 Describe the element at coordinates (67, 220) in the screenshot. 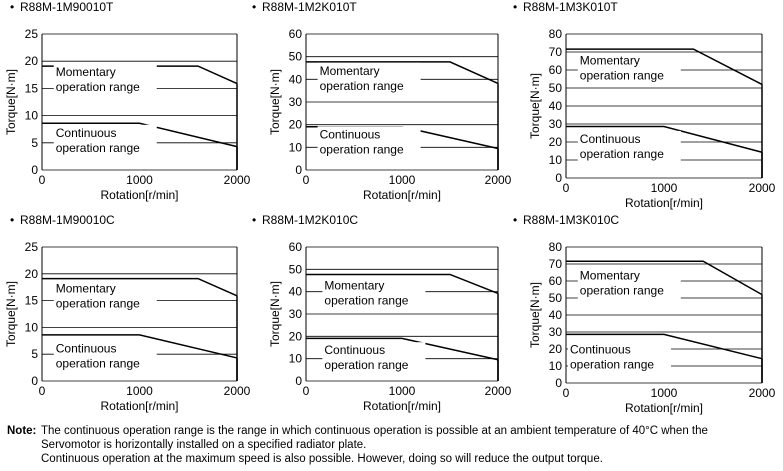

I see `chart-title: R88M-1M90010C` at that location.